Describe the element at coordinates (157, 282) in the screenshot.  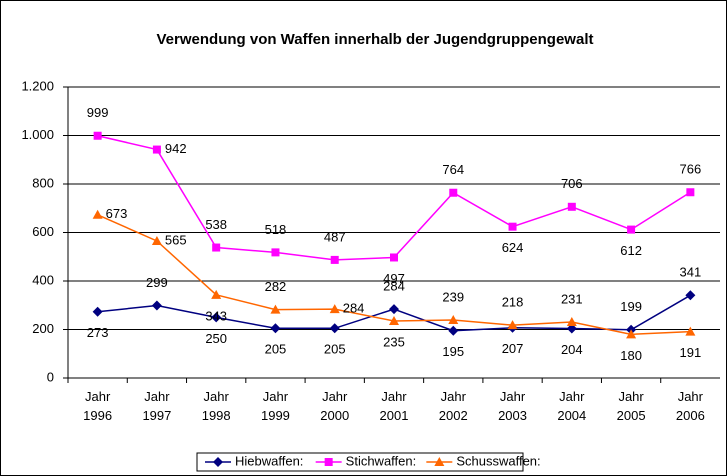
I see `data-label: 299` at that location.